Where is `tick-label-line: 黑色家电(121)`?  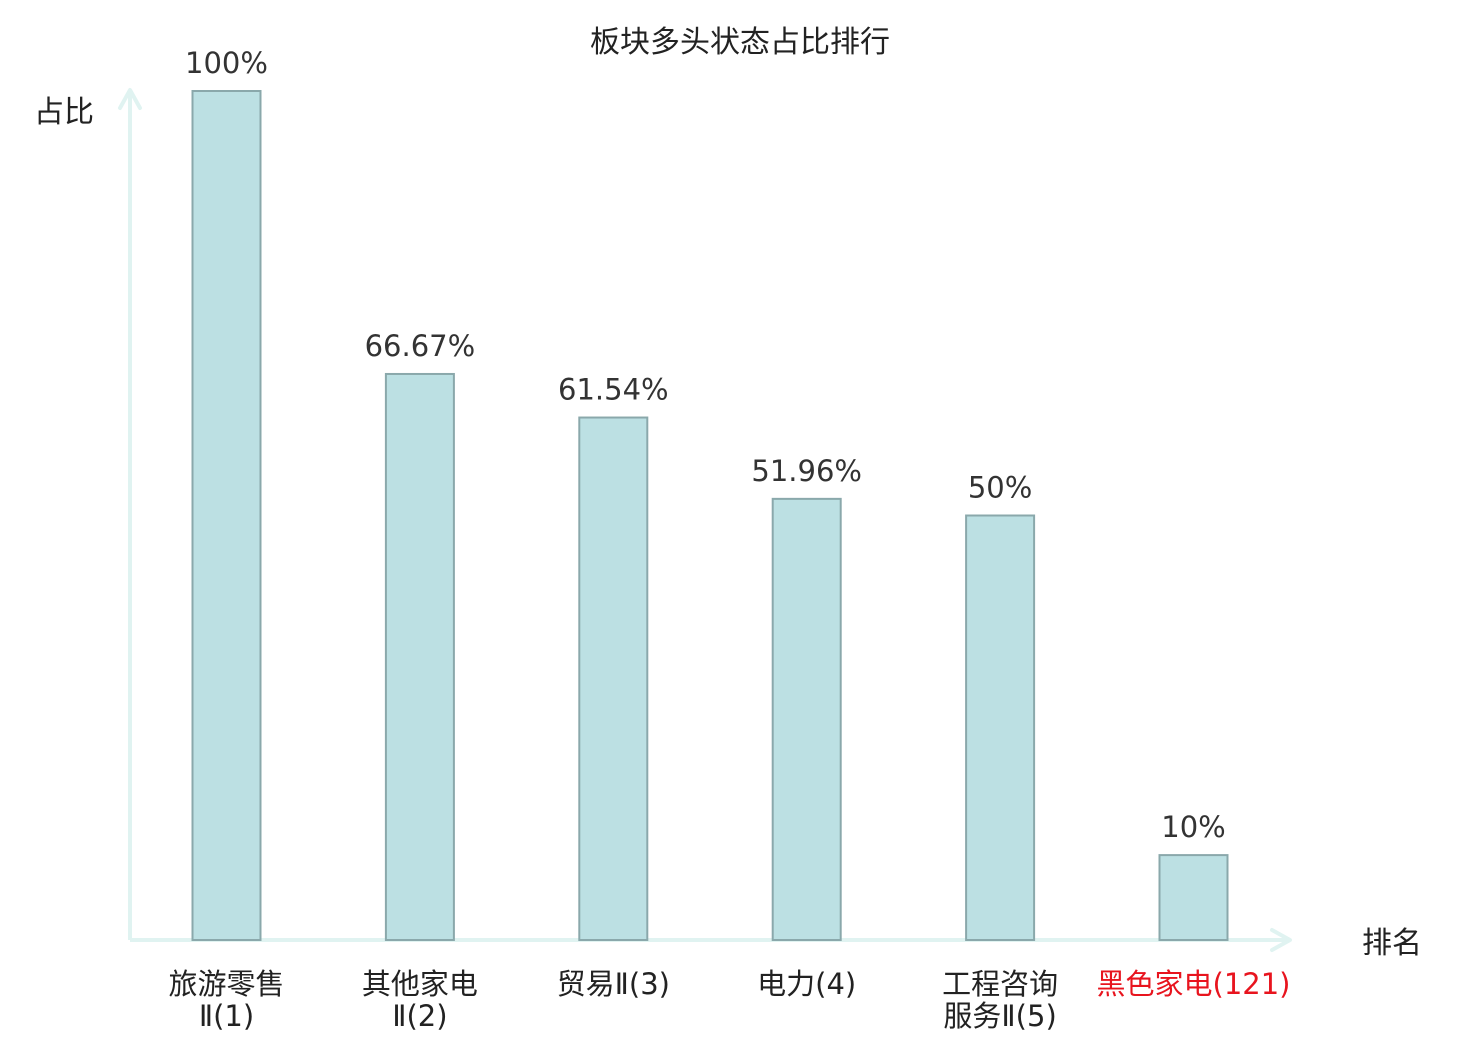
tick-label-line: 黑色家电(121) is located at coordinates (1194, 984).